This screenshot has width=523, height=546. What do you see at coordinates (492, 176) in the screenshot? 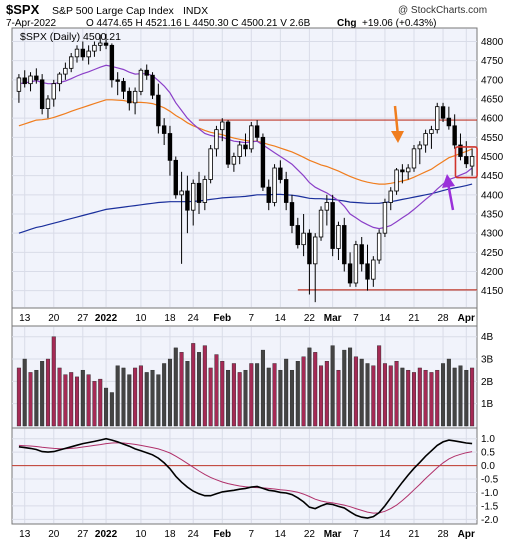
I see `price-tick-label: 4450` at bounding box center [492, 176].